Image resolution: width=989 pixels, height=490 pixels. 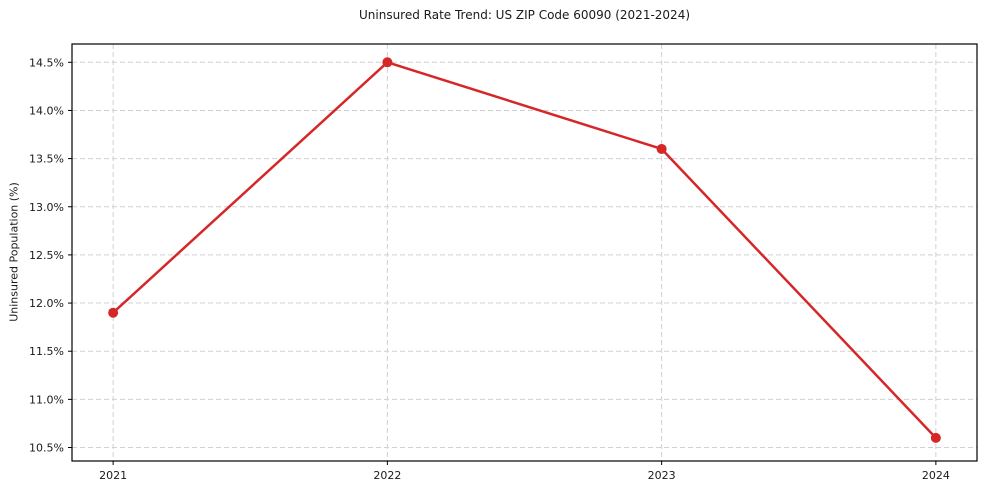 What do you see at coordinates (662, 475) in the screenshot?
I see `x-tick-label: 2023` at bounding box center [662, 475].